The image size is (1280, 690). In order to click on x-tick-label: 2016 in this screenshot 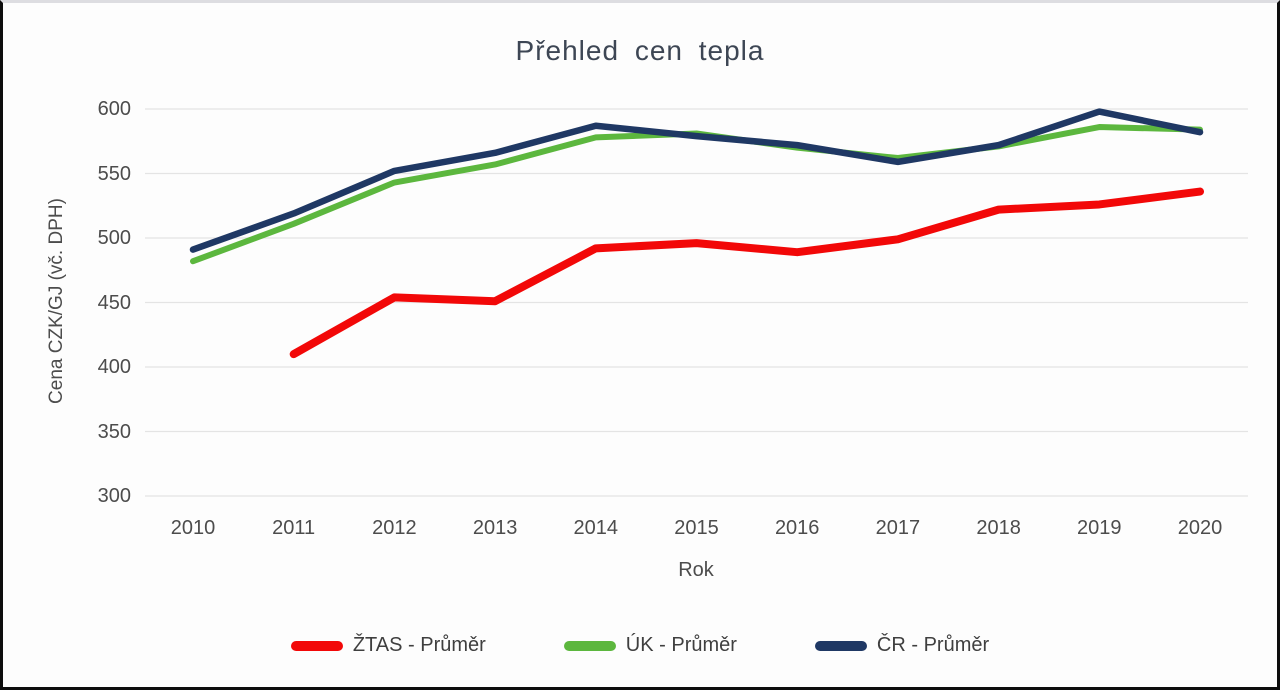, I will do `click(797, 528)`.